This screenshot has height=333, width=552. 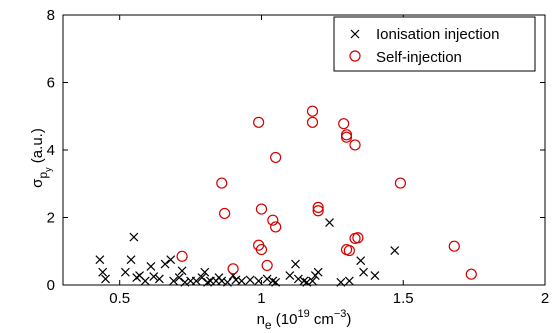 I want to click on ionisation-points, so click(x=247, y=252).